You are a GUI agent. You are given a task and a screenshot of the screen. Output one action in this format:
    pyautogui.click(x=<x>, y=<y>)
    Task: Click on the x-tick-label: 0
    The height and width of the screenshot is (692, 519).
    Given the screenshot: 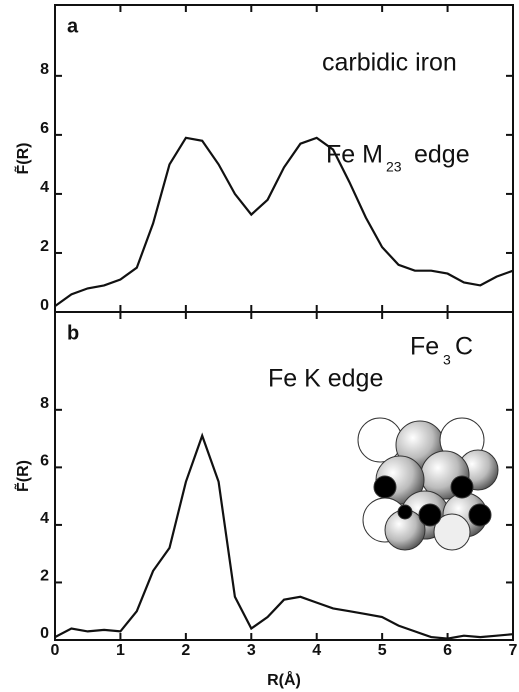 What is the action you would take?
    pyautogui.click(x=55, y=650)
    